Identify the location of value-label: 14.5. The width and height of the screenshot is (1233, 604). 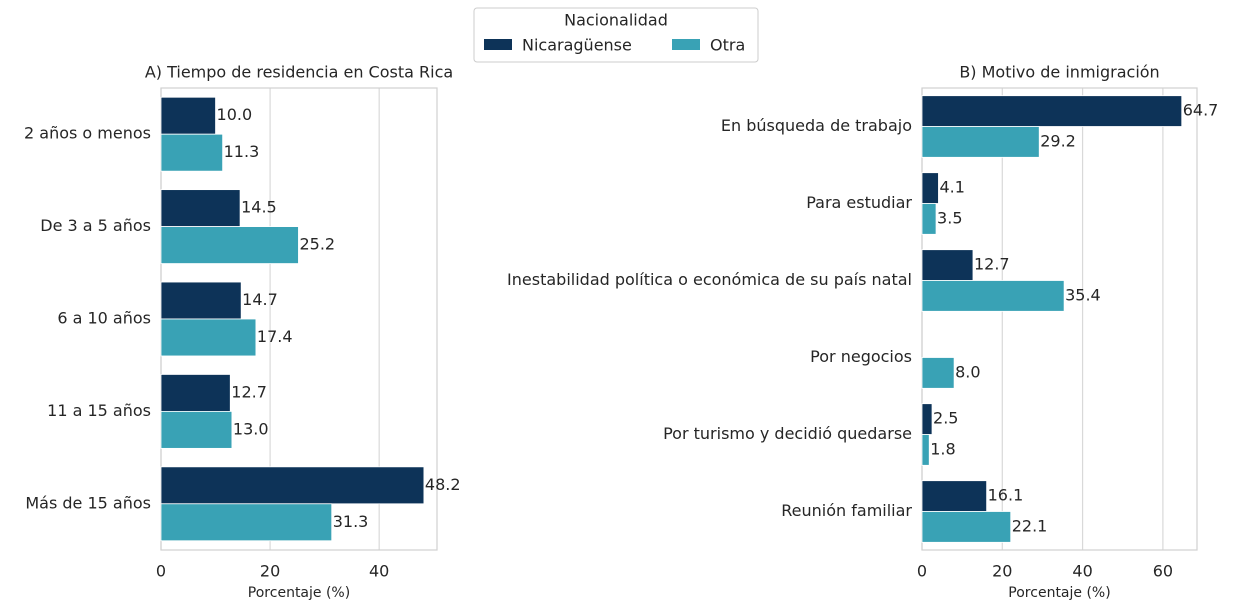
(259, 207).